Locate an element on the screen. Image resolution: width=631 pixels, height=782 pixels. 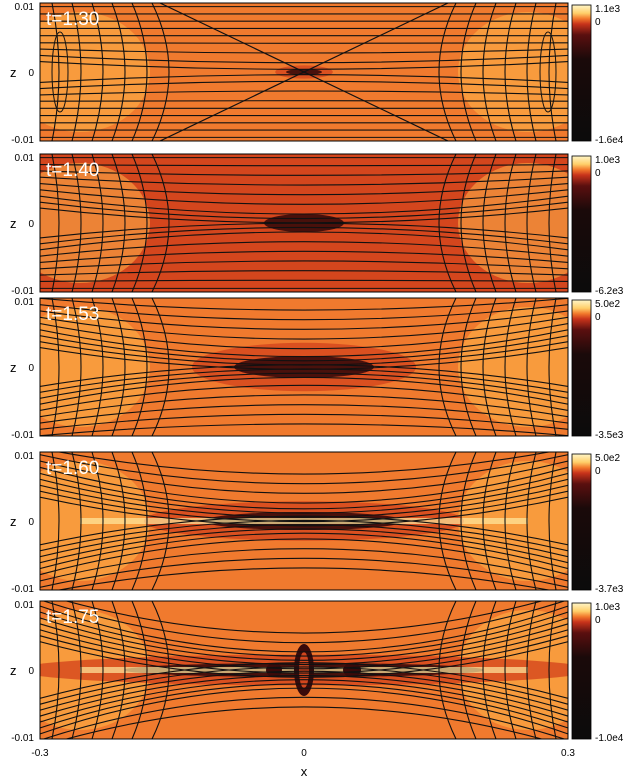
x-axis: -0.3 0 0.3 x is located at coordinates (303, 763).